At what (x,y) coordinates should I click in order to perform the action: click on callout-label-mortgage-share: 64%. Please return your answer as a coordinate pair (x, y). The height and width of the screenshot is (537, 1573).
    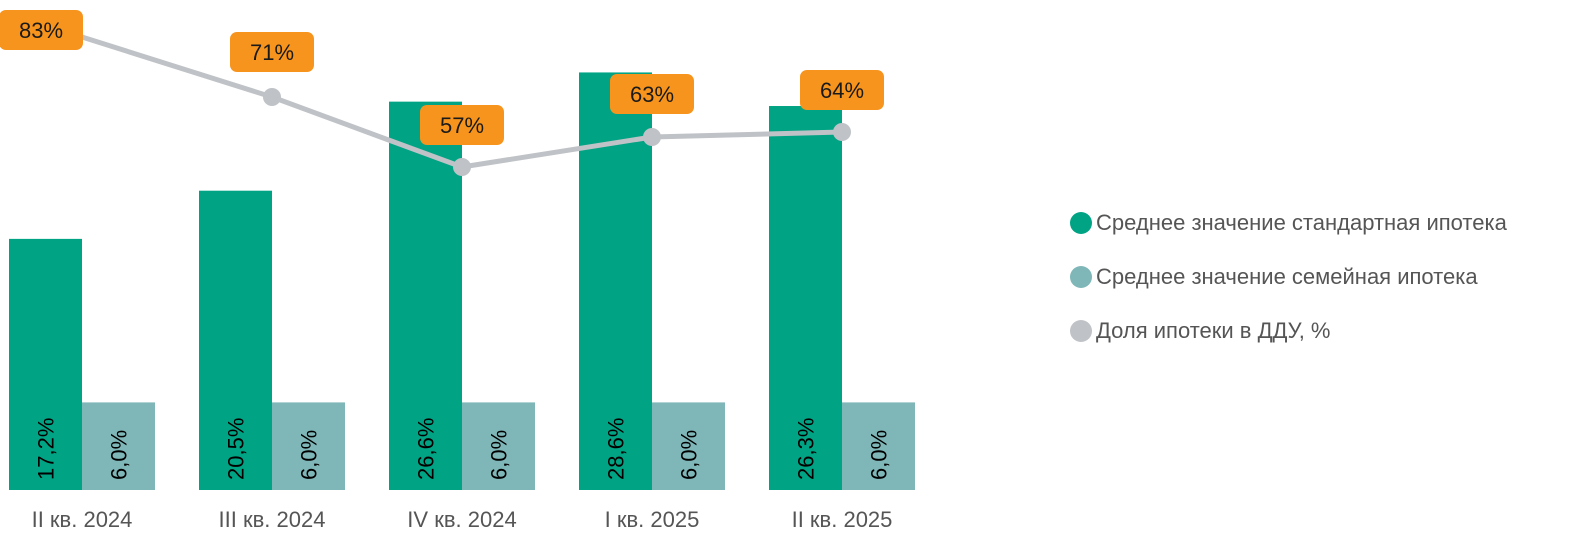
    Looking at the image, I should click on (842, 90).